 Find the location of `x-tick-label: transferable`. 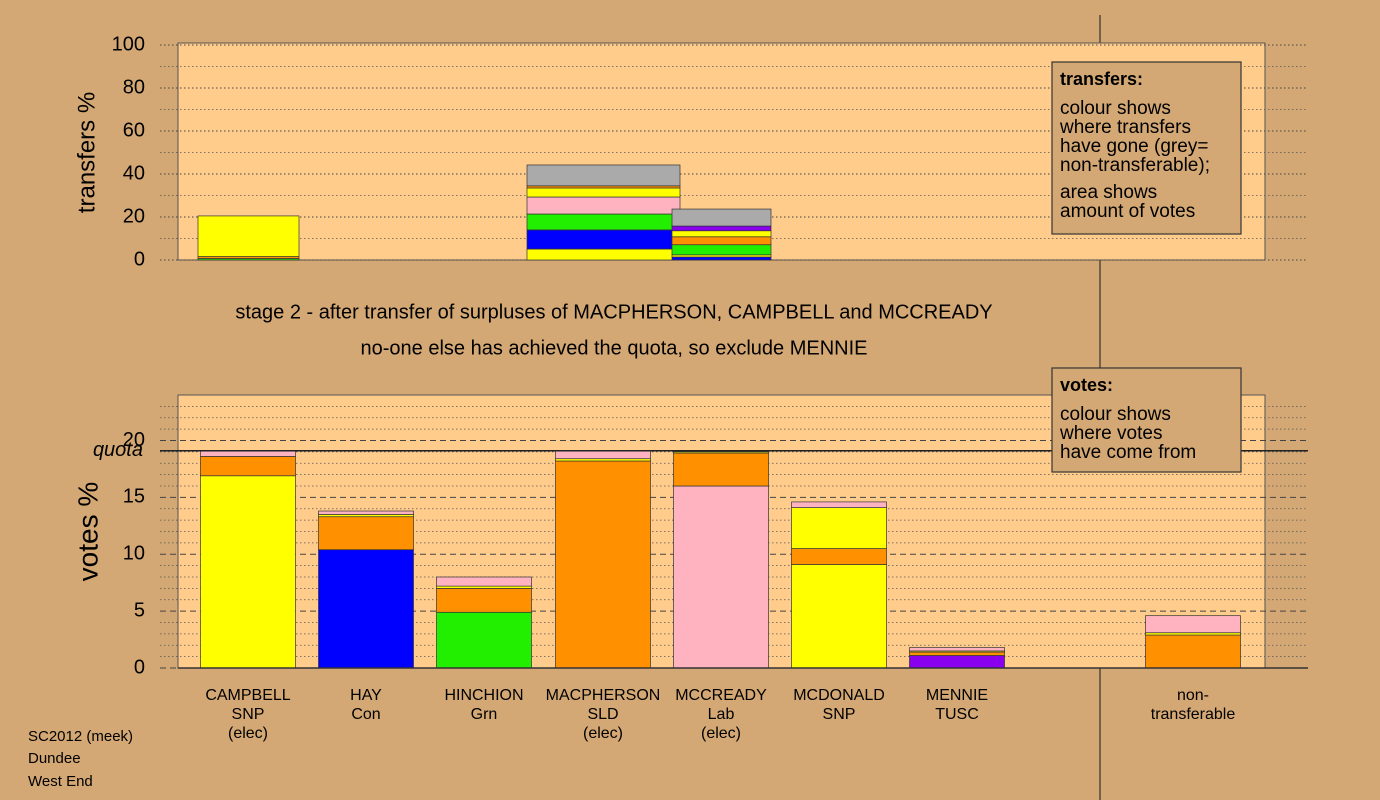

x-tick-label: transferable is located at coordinates (1193, 714).